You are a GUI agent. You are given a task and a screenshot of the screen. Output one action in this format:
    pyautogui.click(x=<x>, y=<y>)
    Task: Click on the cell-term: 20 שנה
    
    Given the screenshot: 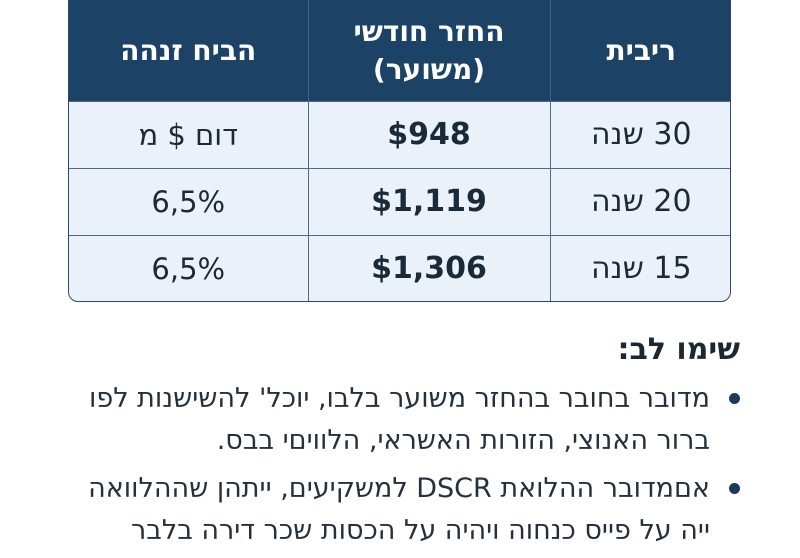 What is the action you would take?
    pyautogui.click(x=639, y=201)
    